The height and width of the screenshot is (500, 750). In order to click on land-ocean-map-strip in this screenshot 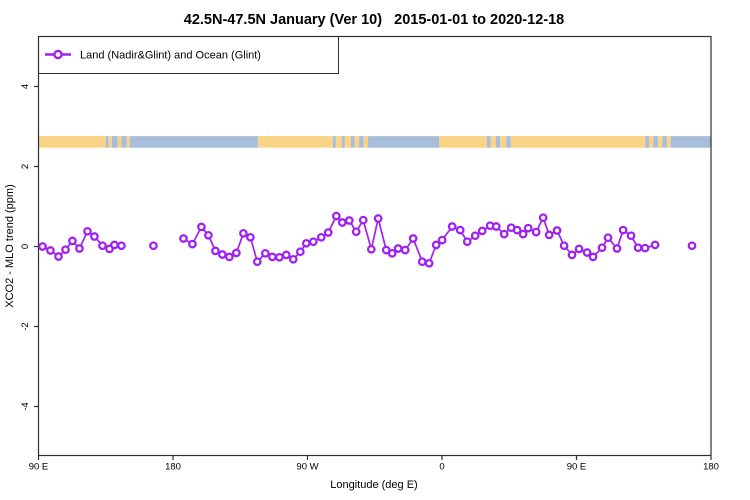, I will do `click(374, 142)`.